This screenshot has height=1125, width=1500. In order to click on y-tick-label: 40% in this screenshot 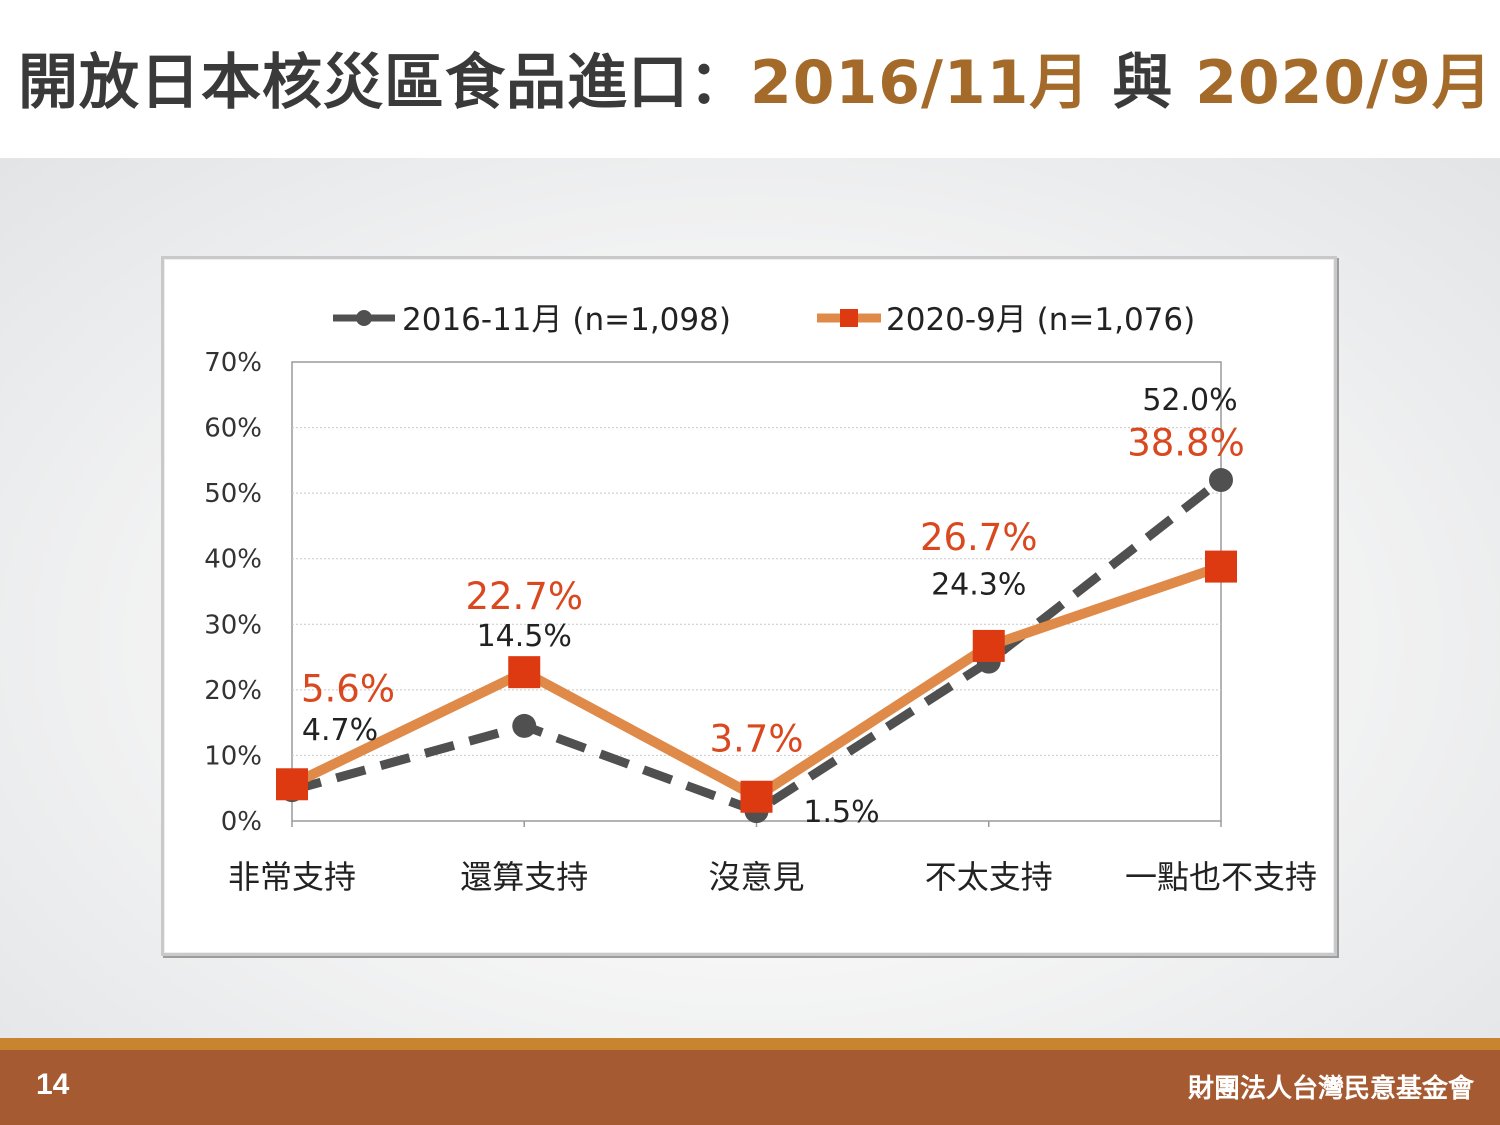, I will do `click(233, 560)`.